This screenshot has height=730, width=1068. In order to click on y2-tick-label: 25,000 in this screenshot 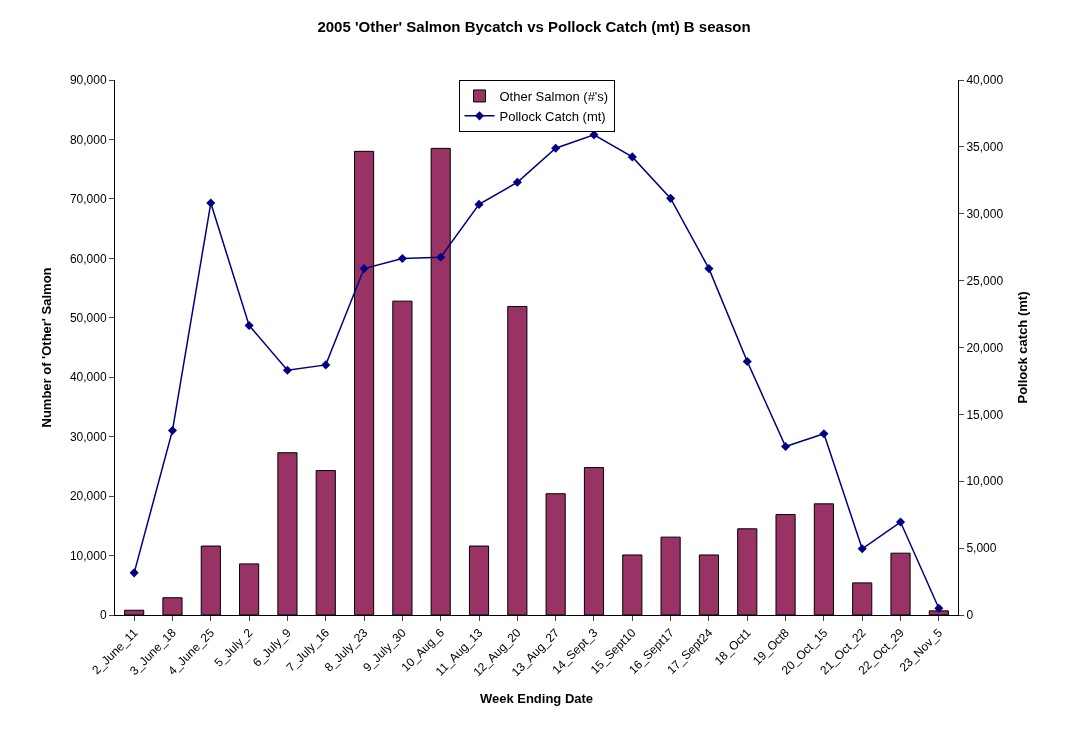, I will do `click(985, 280)`.